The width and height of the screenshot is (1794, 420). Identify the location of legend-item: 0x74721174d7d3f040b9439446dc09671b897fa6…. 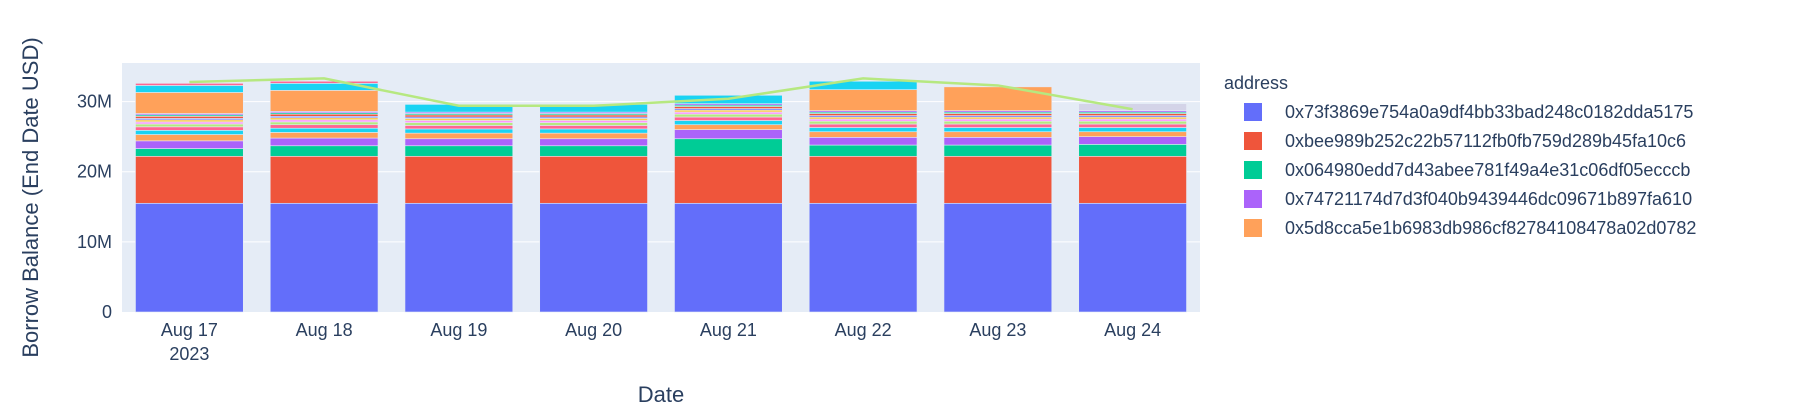
(1468, 199).